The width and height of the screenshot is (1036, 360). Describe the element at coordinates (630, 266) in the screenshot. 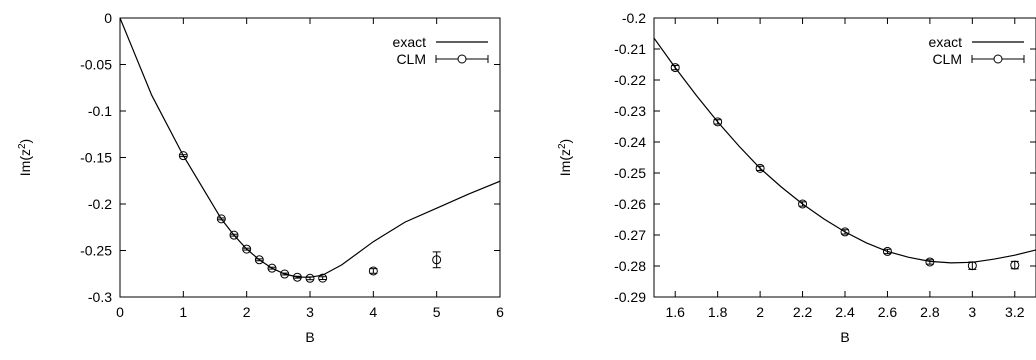

I see `y-tick-label: -0.28` at that location.